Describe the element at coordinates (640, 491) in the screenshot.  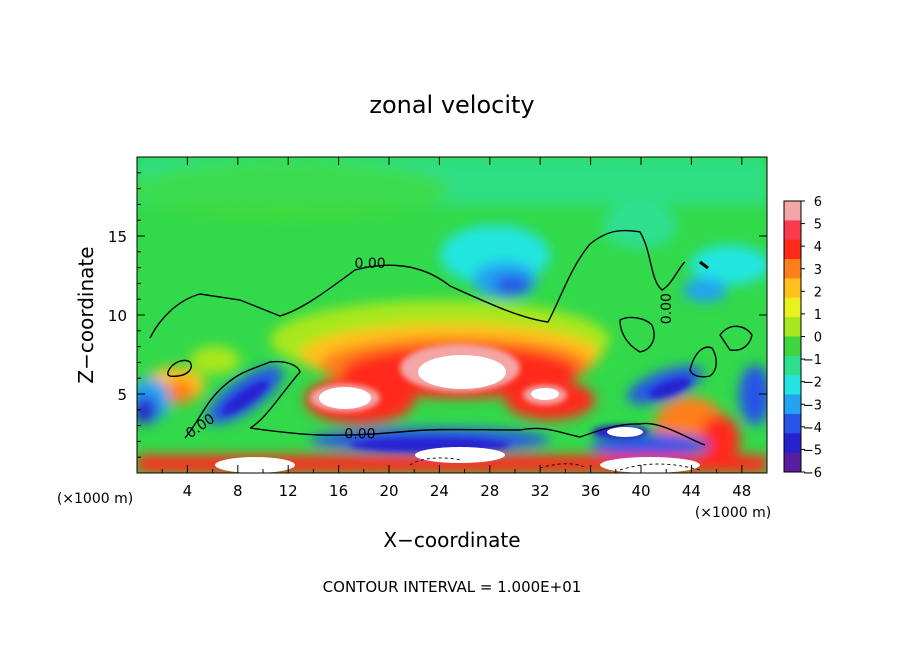
I see `x-tick-label: 40` at that location.